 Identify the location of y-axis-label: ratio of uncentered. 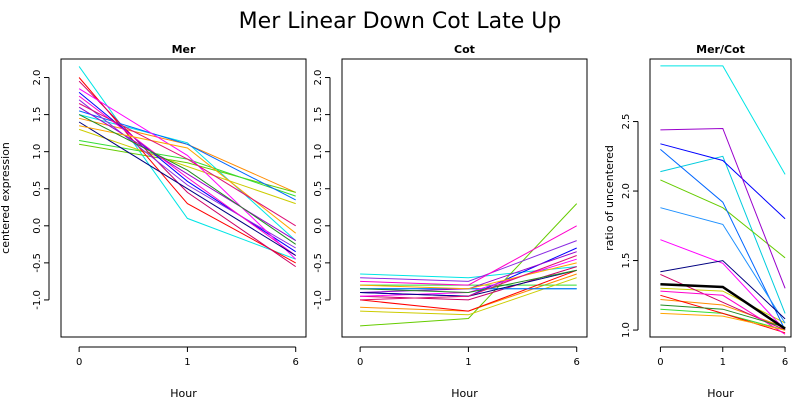
(609, 198).